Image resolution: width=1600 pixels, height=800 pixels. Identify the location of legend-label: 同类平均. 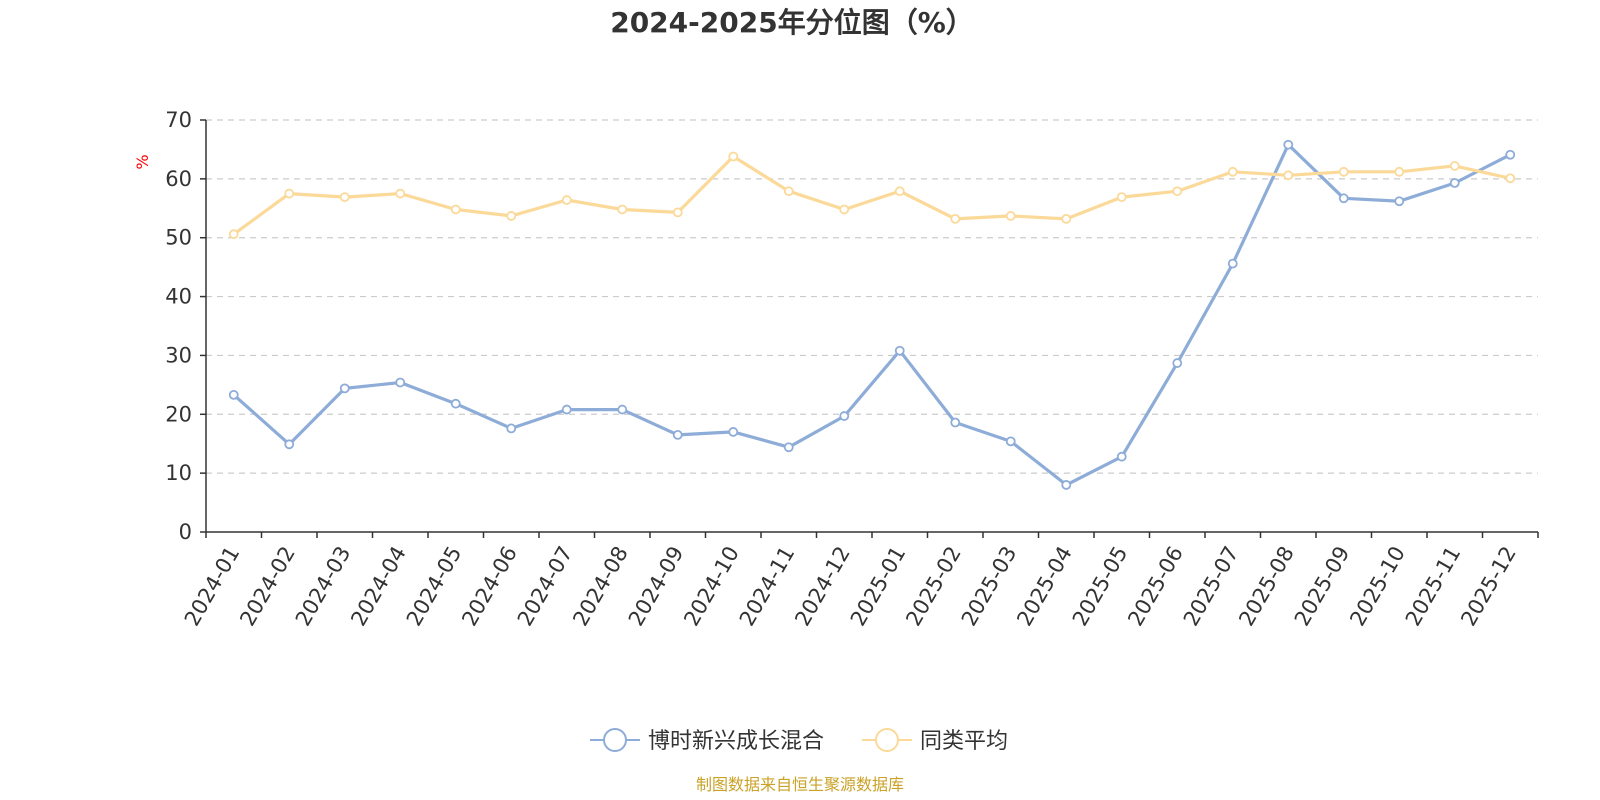
(964, 741).